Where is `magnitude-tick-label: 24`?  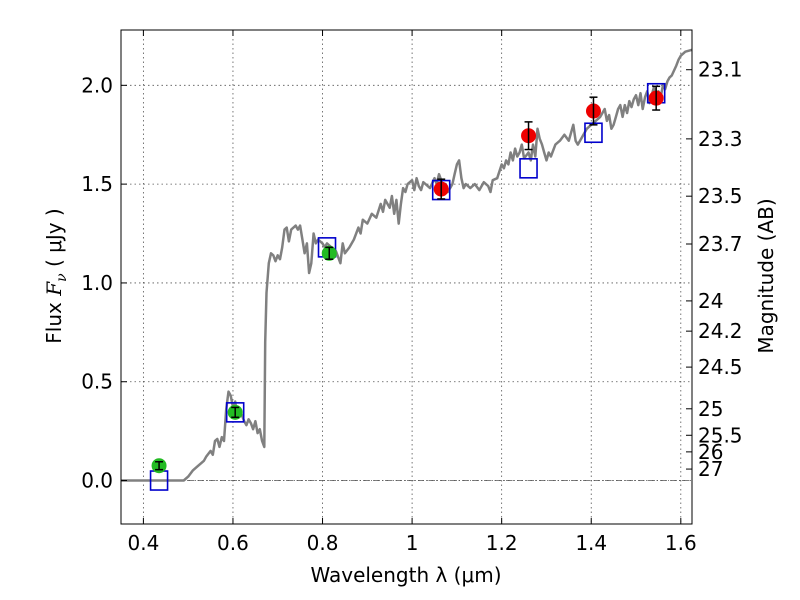
magnitude-tick-label: 24 is located at coordinates (710, 301).